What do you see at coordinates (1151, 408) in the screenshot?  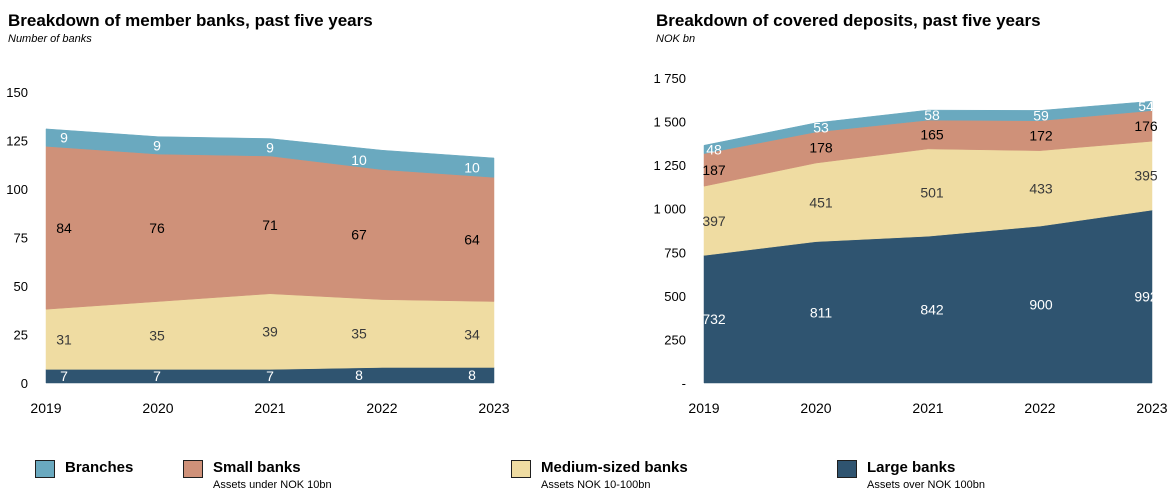 I see `chart2-xtick-label: 2023` at bounding box center [1151, 408].